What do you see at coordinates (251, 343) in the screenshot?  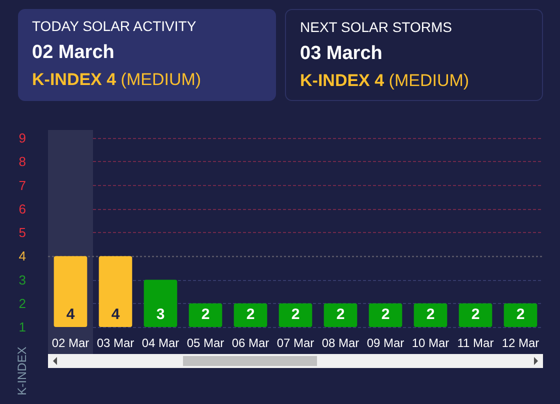 I see `x-tick-label: 06 Mar` at bounding box center [251, 343].